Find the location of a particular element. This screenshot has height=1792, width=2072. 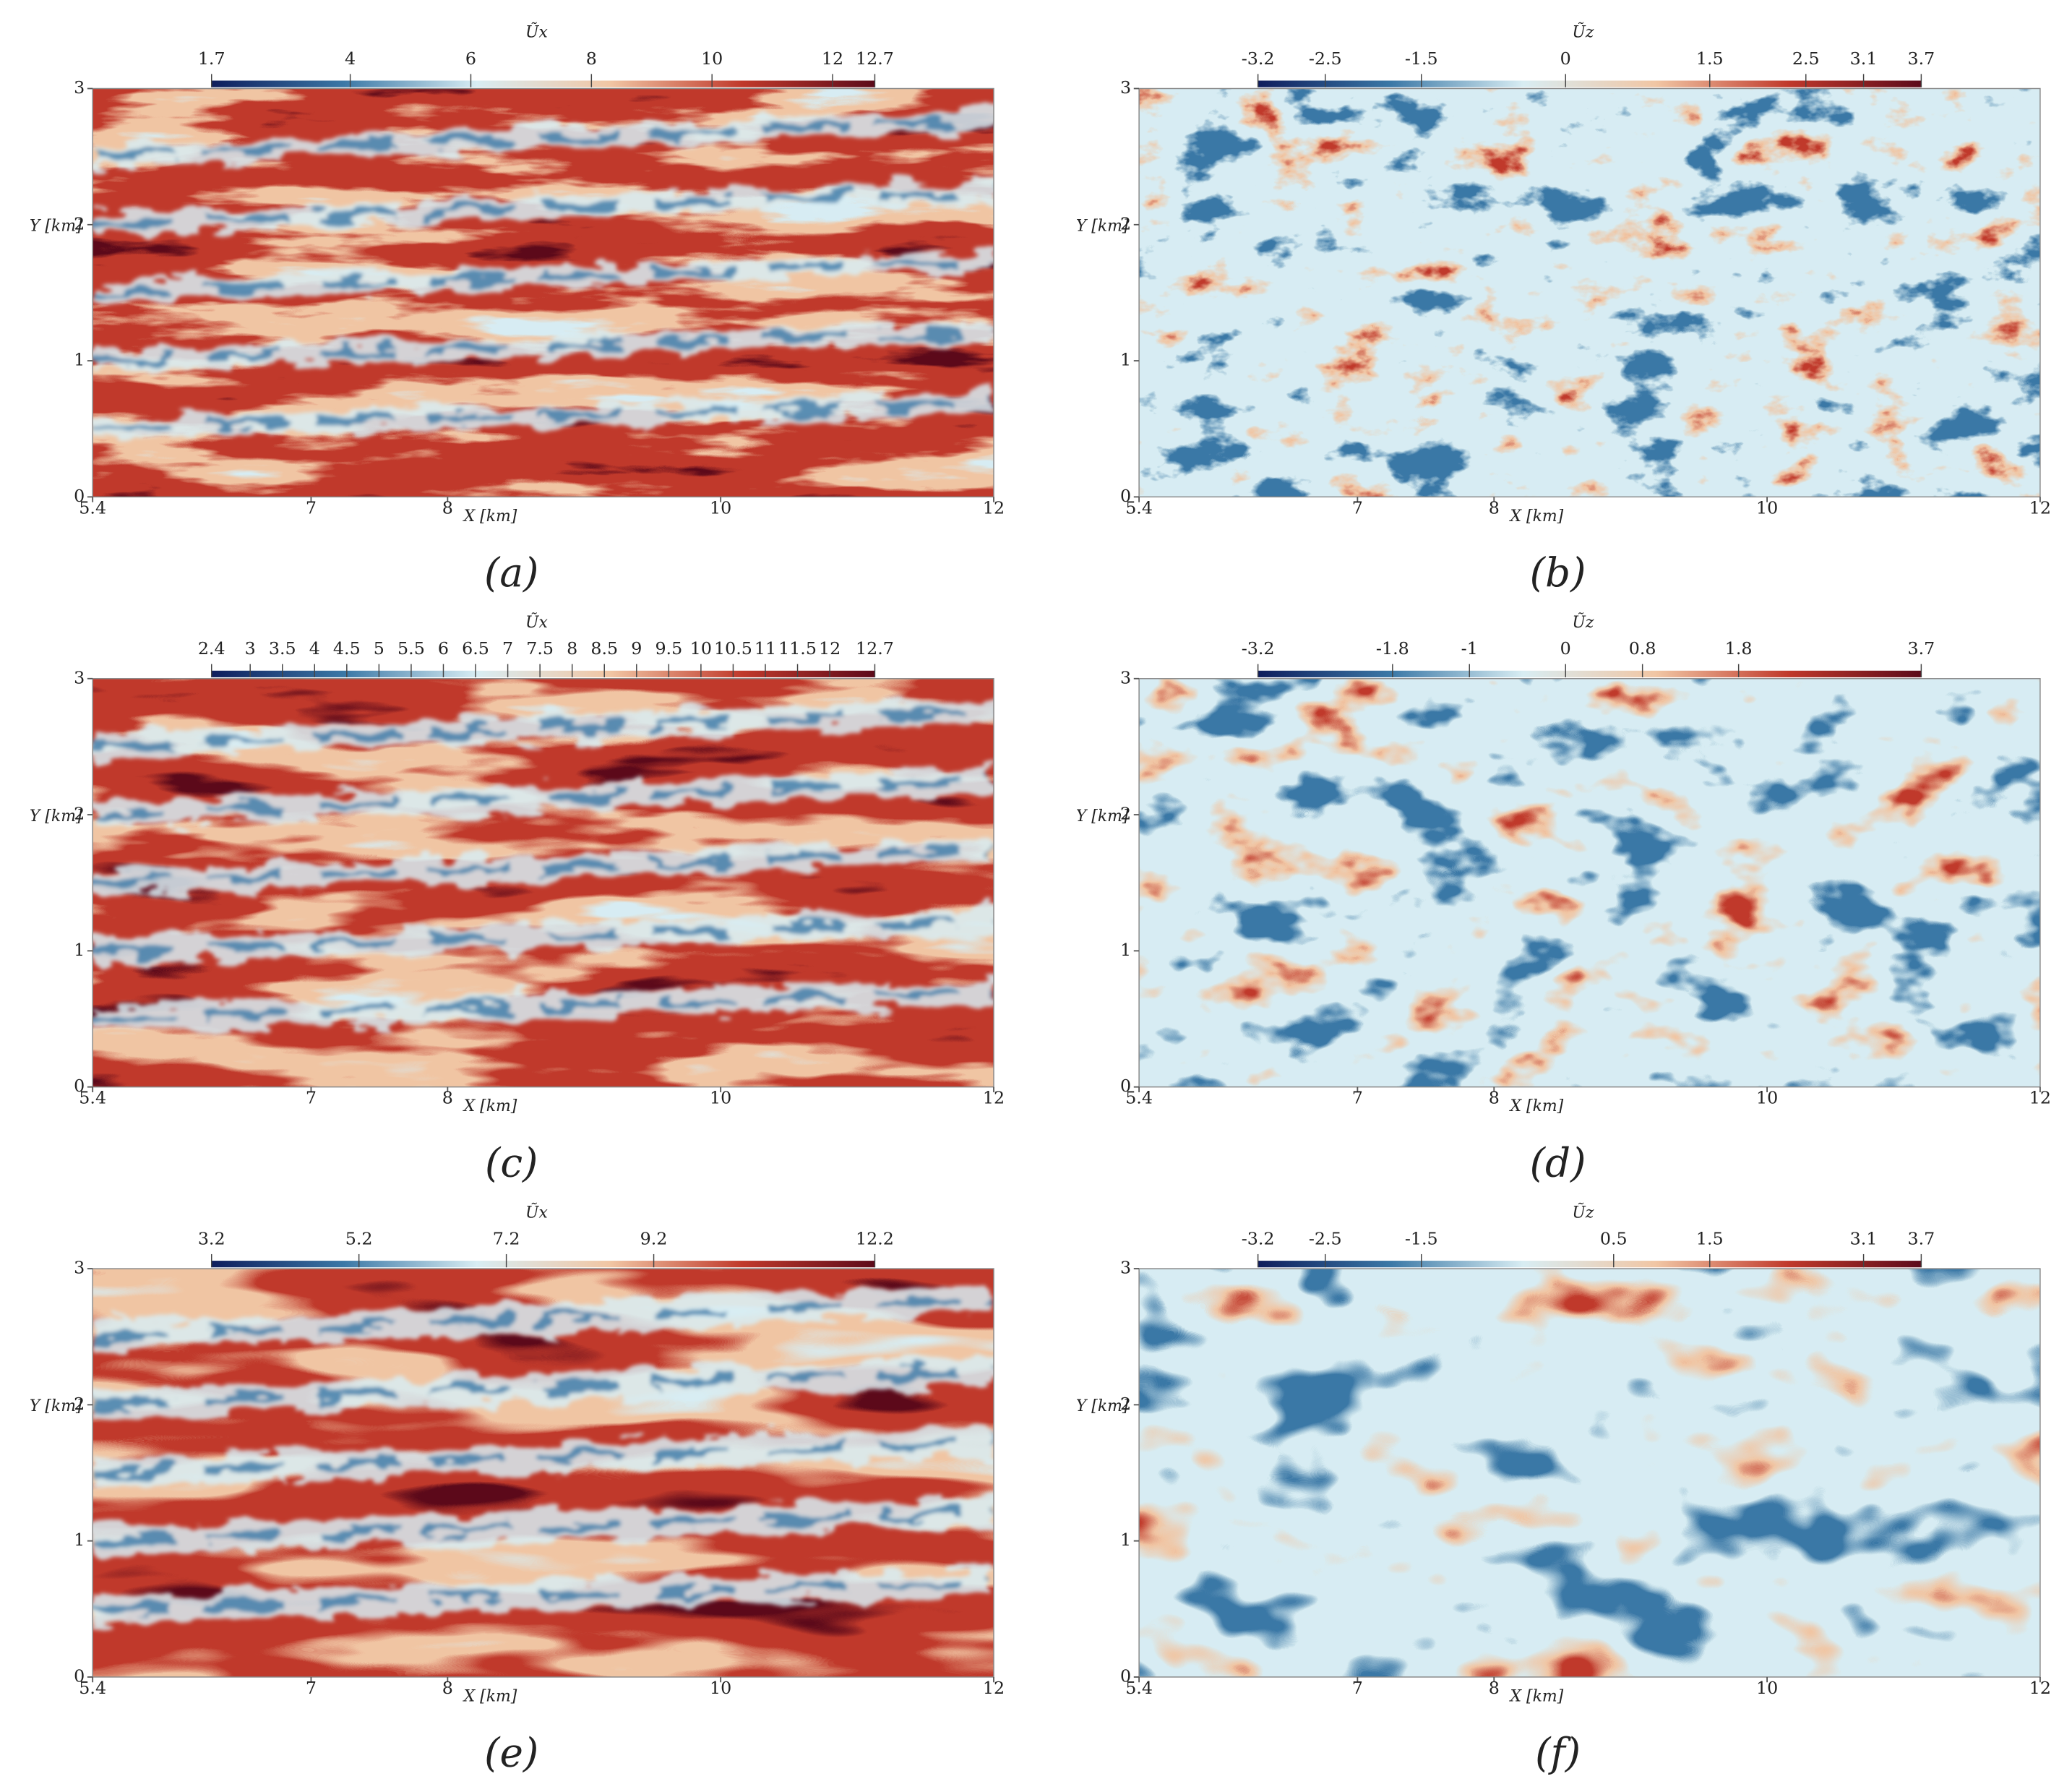

colorbar-tick-label: 1.7 is located at coordinates (211, 59).